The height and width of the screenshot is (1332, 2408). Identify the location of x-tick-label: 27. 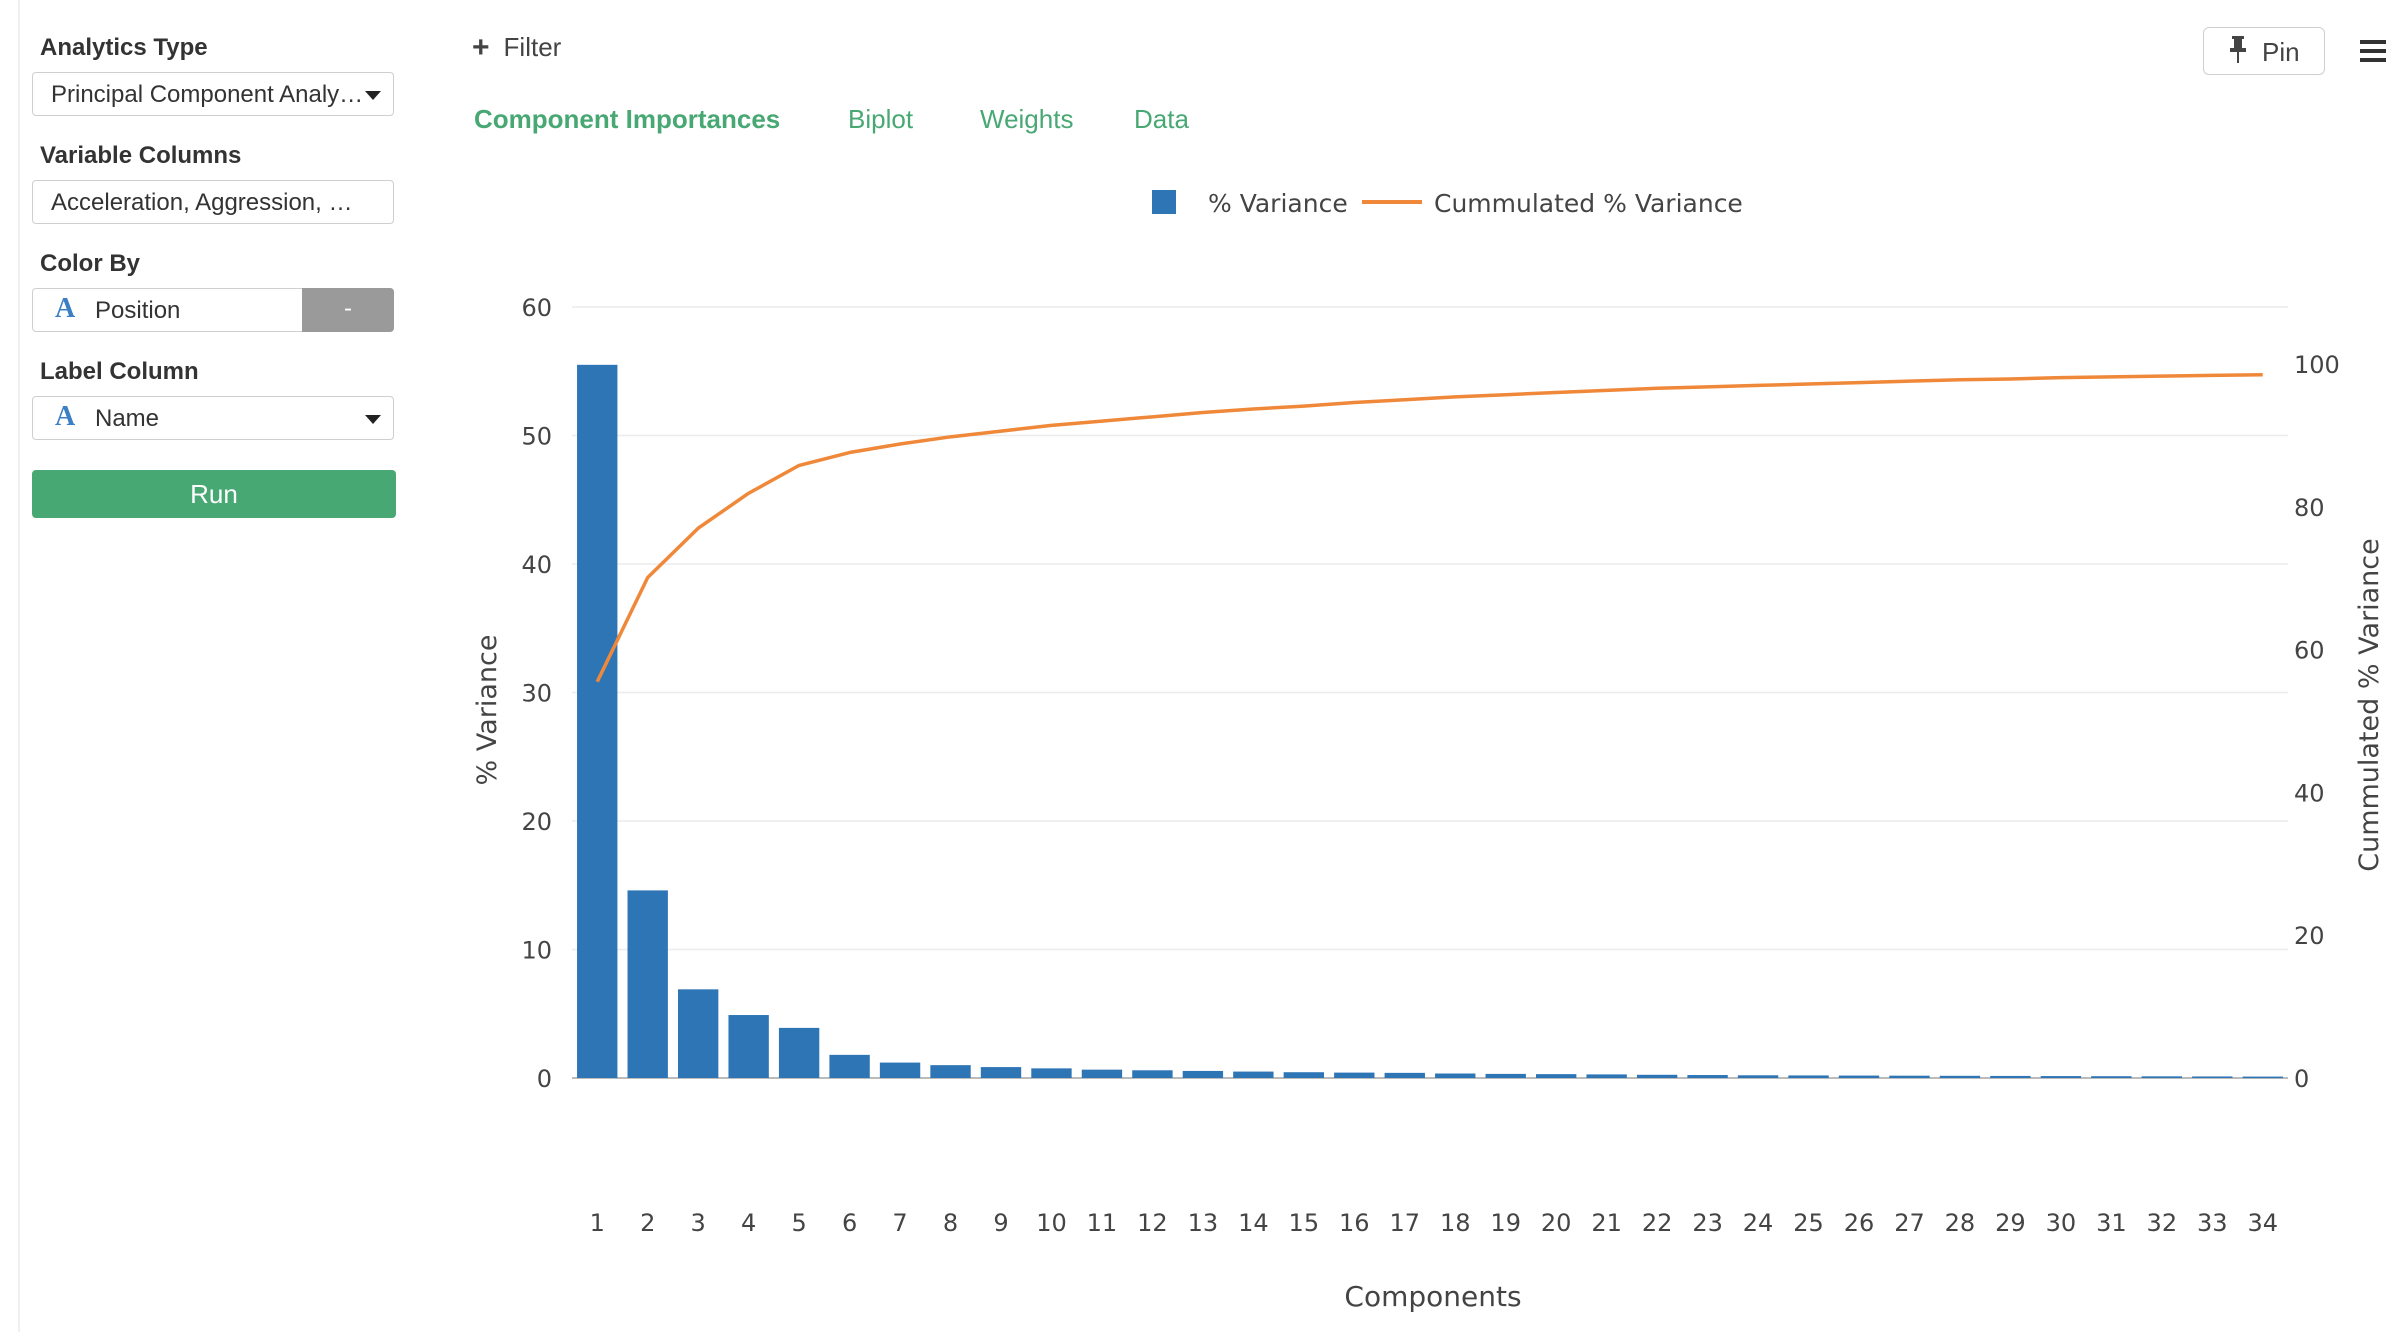
(1909, 1223).